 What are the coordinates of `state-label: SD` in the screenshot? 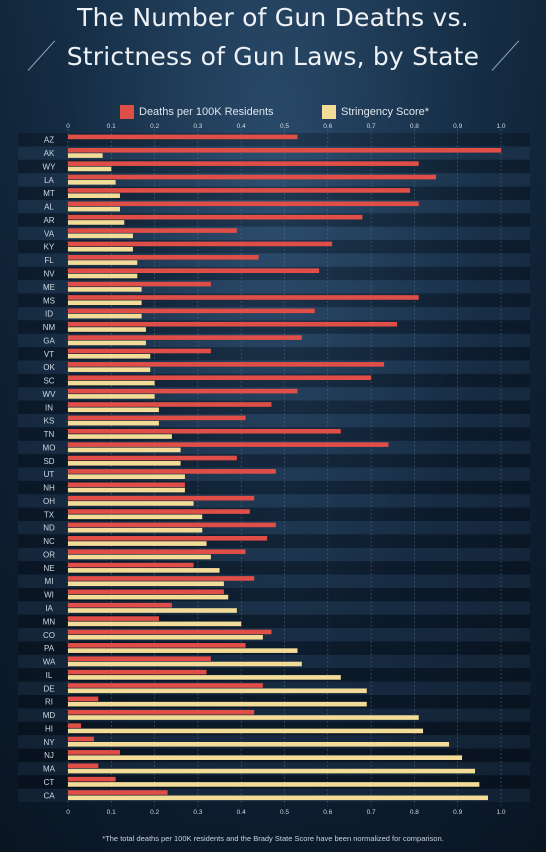 It's located at (48, 461).